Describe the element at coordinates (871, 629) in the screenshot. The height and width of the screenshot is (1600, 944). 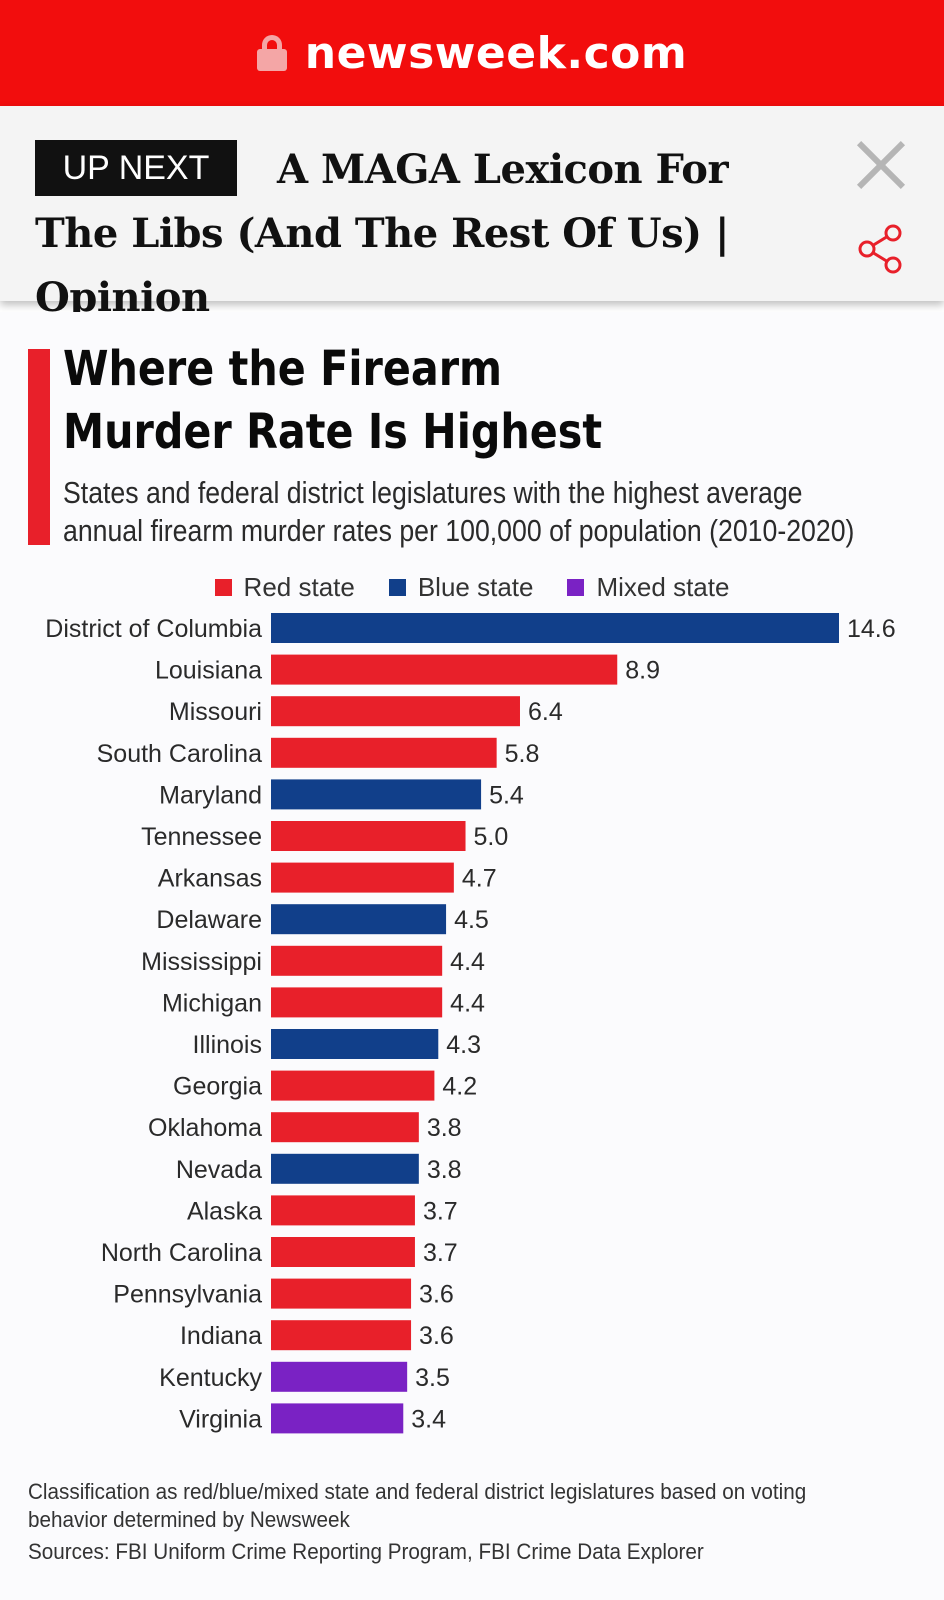
I see `value-label-district-of-columbia: 14.6` at that location.